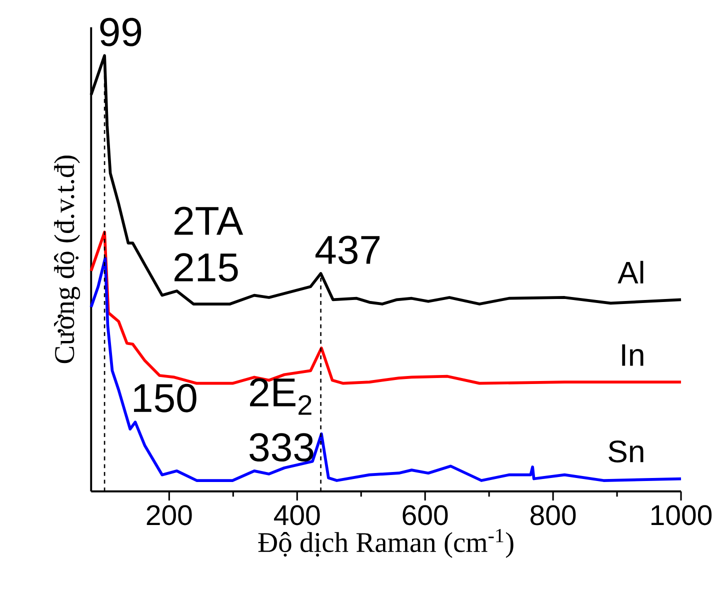 This screenshot has height=592, width=720. What do you see at coordinates (281, 396) in the screenshot?
I see `annotation: 2E$_{2}$` at bounding box center [281, 396].